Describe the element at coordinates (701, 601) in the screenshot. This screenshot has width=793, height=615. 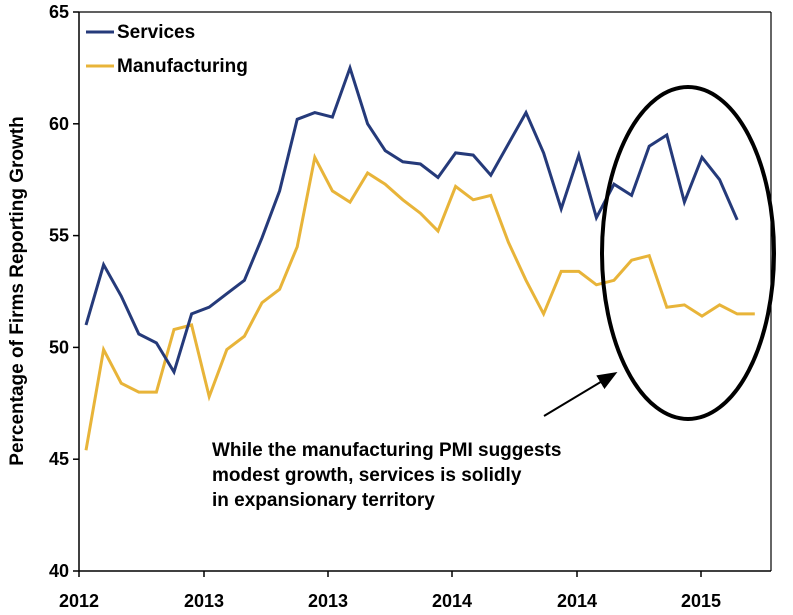
I see `x-tick-label: 2015` at that location.